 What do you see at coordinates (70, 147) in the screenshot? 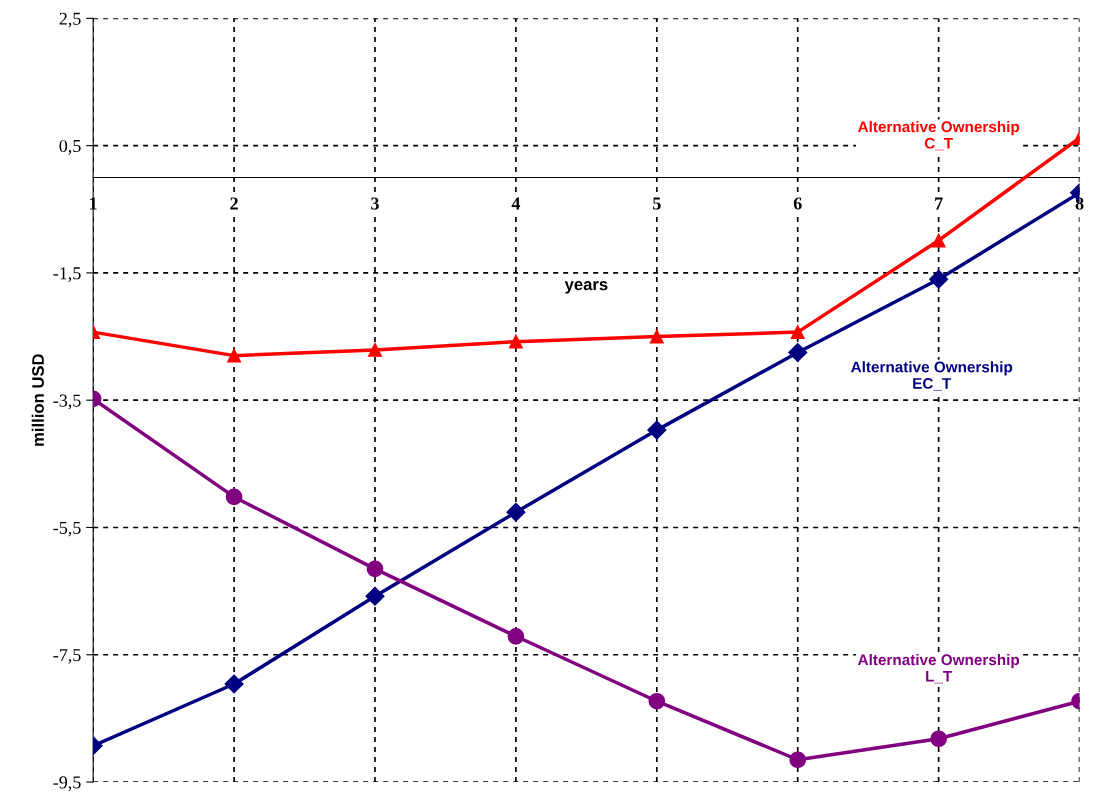
I see `y-tick-label: 0,5` at bounding box center [70, 147].